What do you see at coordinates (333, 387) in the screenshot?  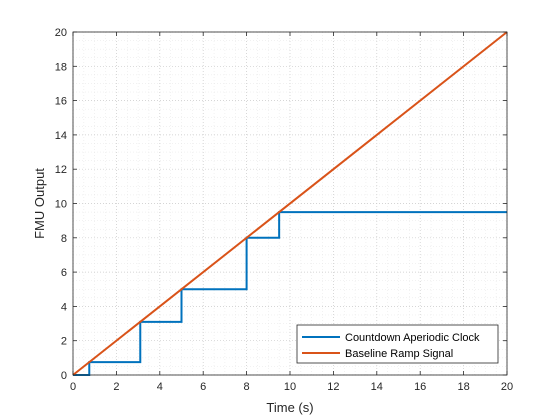 I see `x-tick-label: 12` at bounding box center [333, 387].